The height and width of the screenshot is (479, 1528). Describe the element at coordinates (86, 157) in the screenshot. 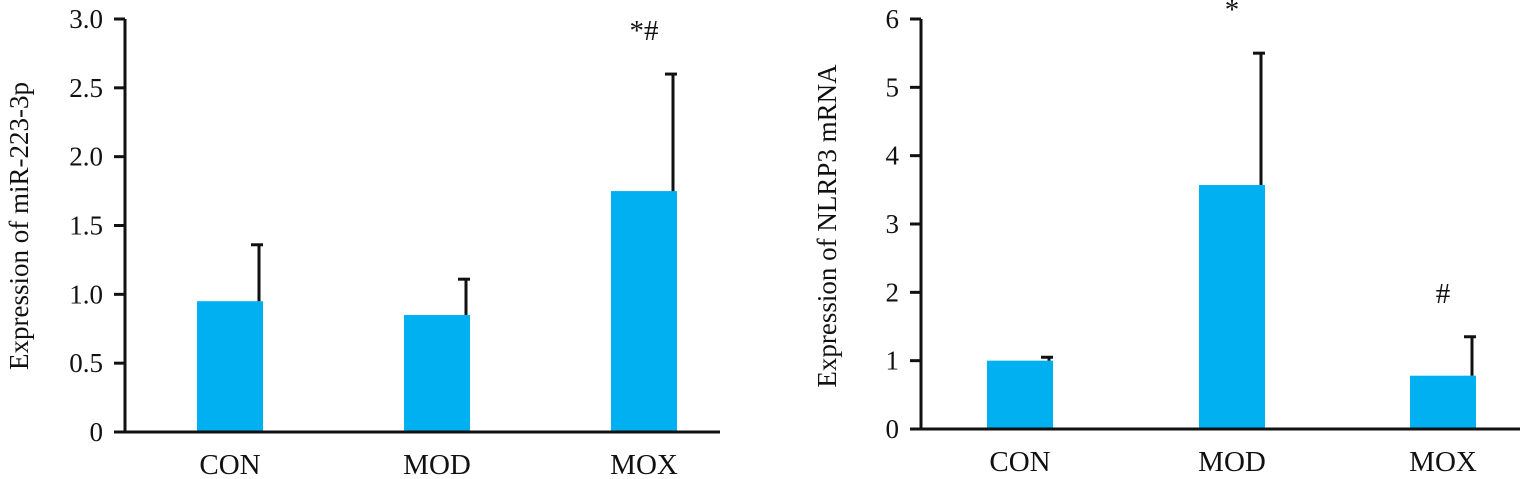

I see `y-tick-label: 2.0` at that location.